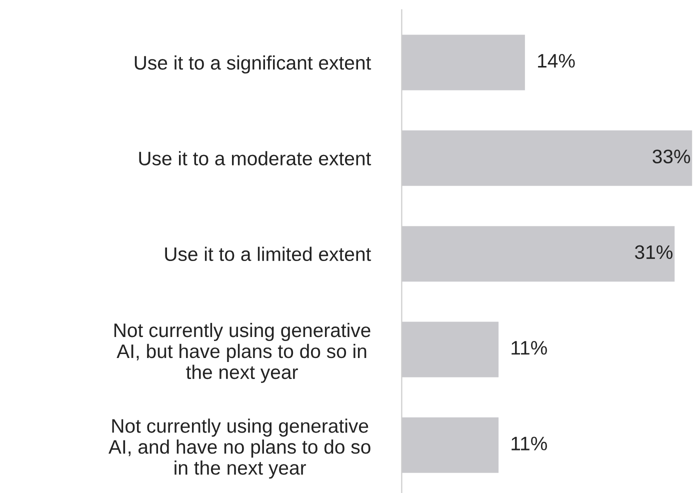 This screenshot has width=695, height=493. I want to click on y-tick-label: Use it to a significant extent, so click(253, 64).